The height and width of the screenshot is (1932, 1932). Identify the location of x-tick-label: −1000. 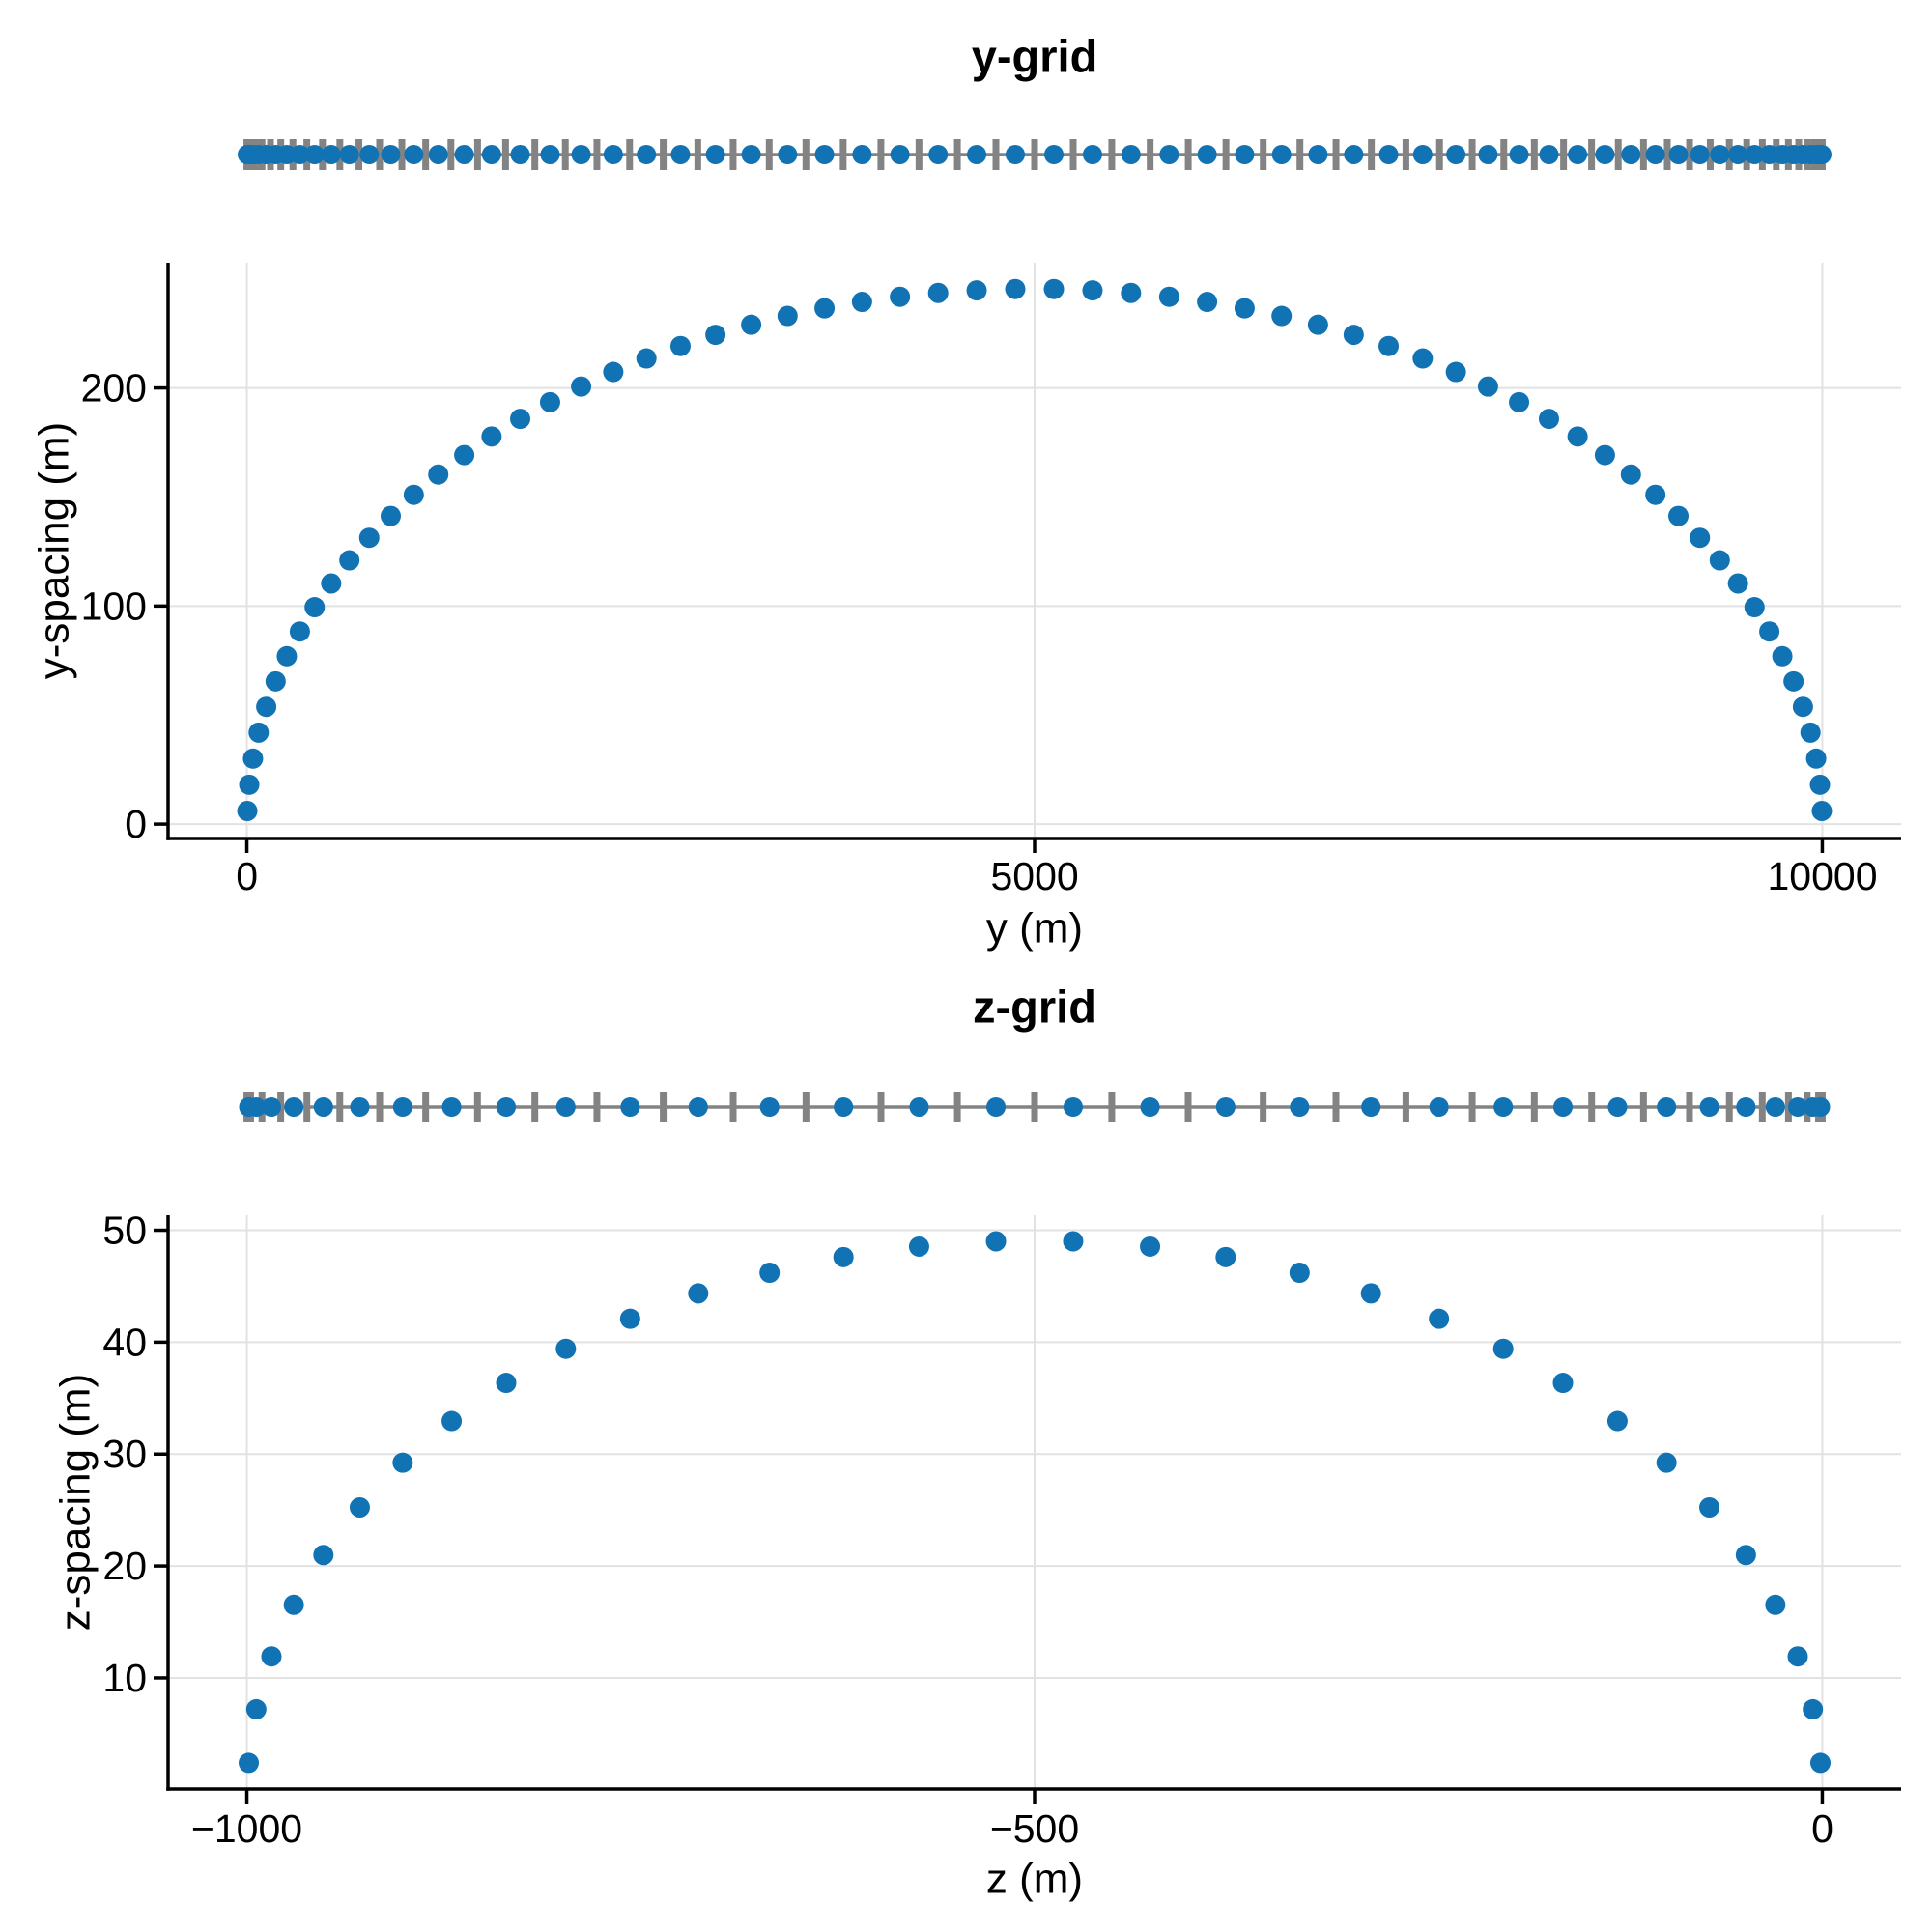
(246, 1828).